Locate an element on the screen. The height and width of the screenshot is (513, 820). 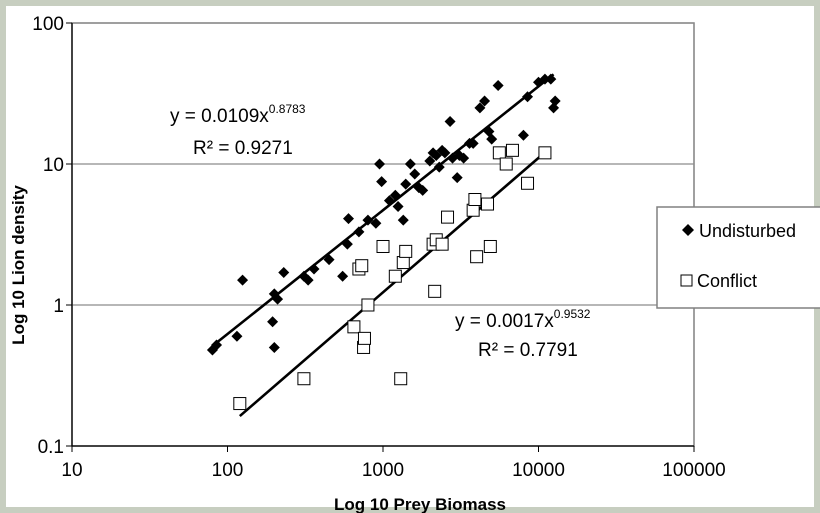
r2-undisturbed: R² = 0.9271 is located at coordinates (243, 148).